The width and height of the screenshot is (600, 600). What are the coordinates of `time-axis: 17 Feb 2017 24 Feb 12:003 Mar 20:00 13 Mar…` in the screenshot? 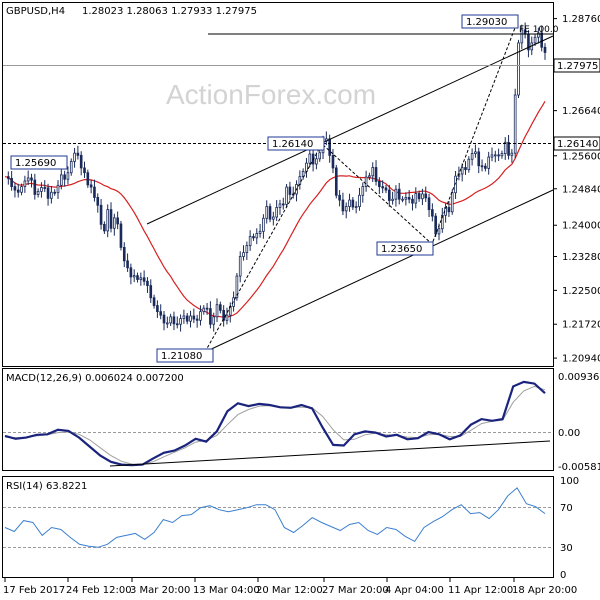 It's located at (290, 587).